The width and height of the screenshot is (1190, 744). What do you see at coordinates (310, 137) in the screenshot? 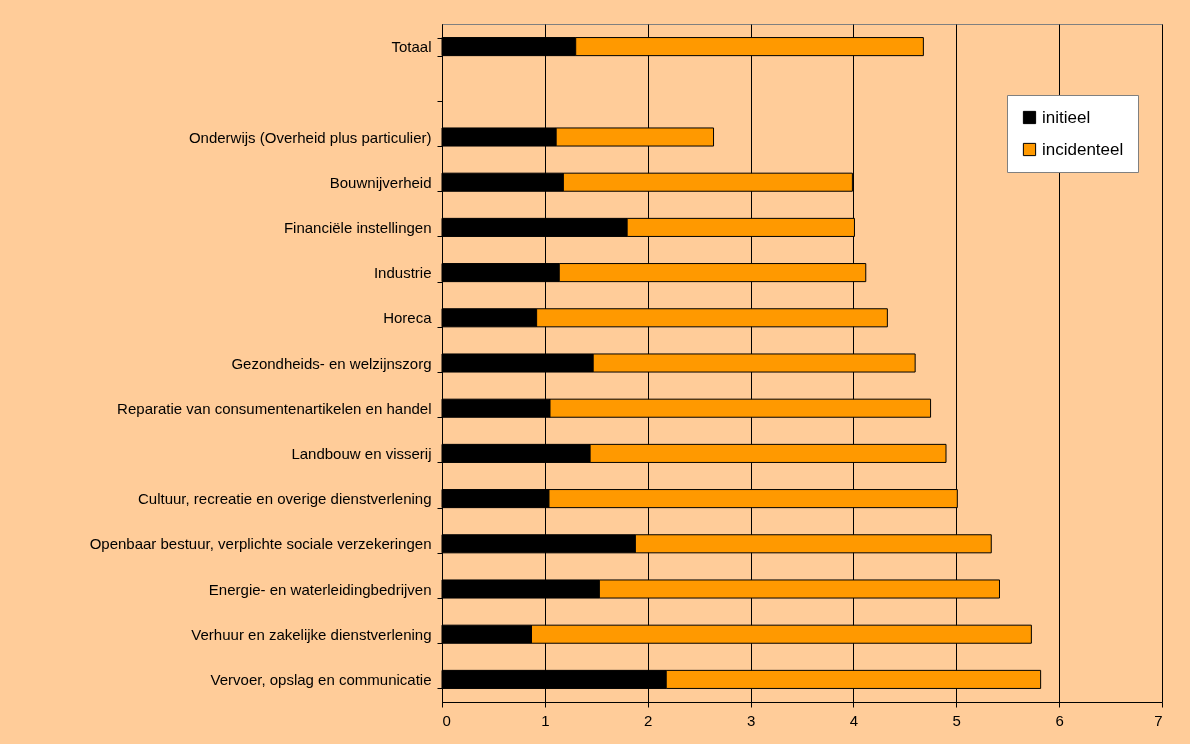
I see `y-tick-label: Onderwijs (Overheid plus particulier)` at bounding box center [310, 137].